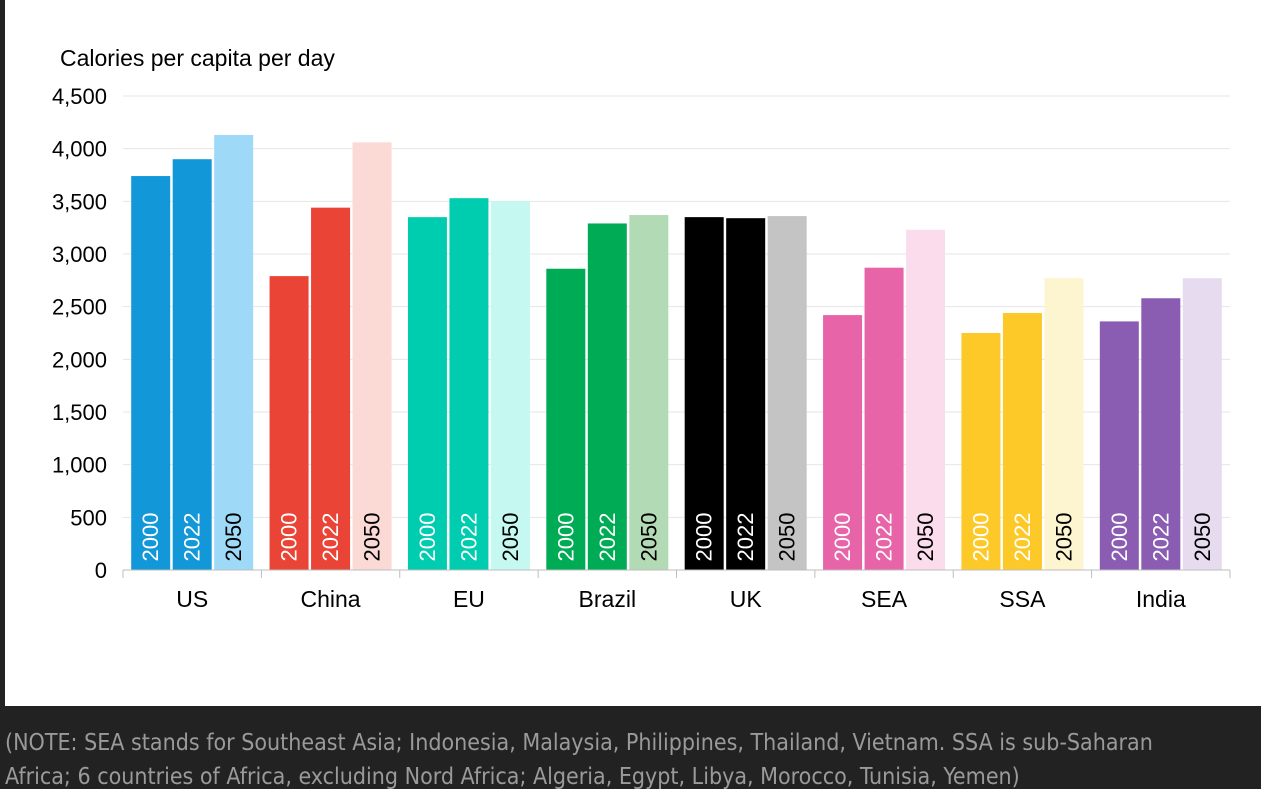 This screenshot has width=1261, height=789. Describe the element at coordinates (101, 570) in the screenshot. I see `y-tick-label: 0` at that location.